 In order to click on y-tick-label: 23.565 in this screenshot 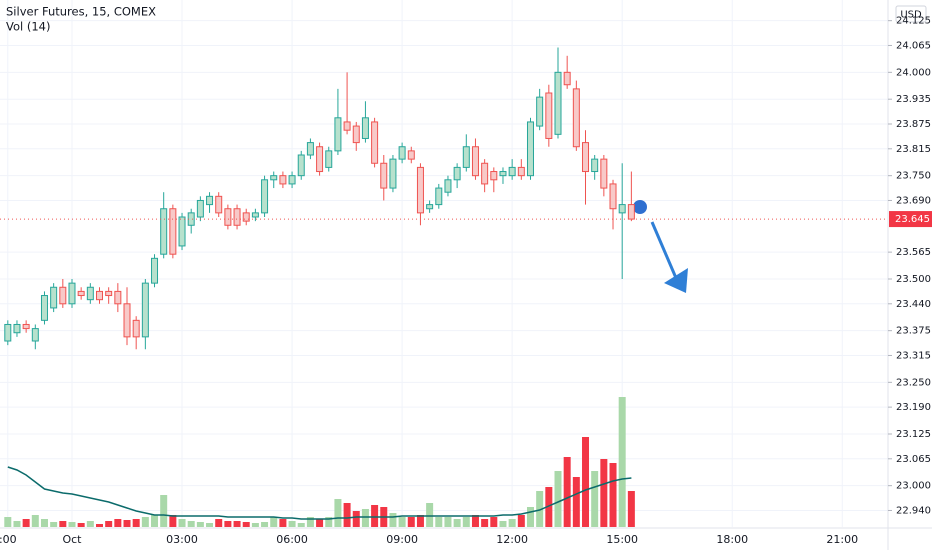, I will do `click(913, 252)`.